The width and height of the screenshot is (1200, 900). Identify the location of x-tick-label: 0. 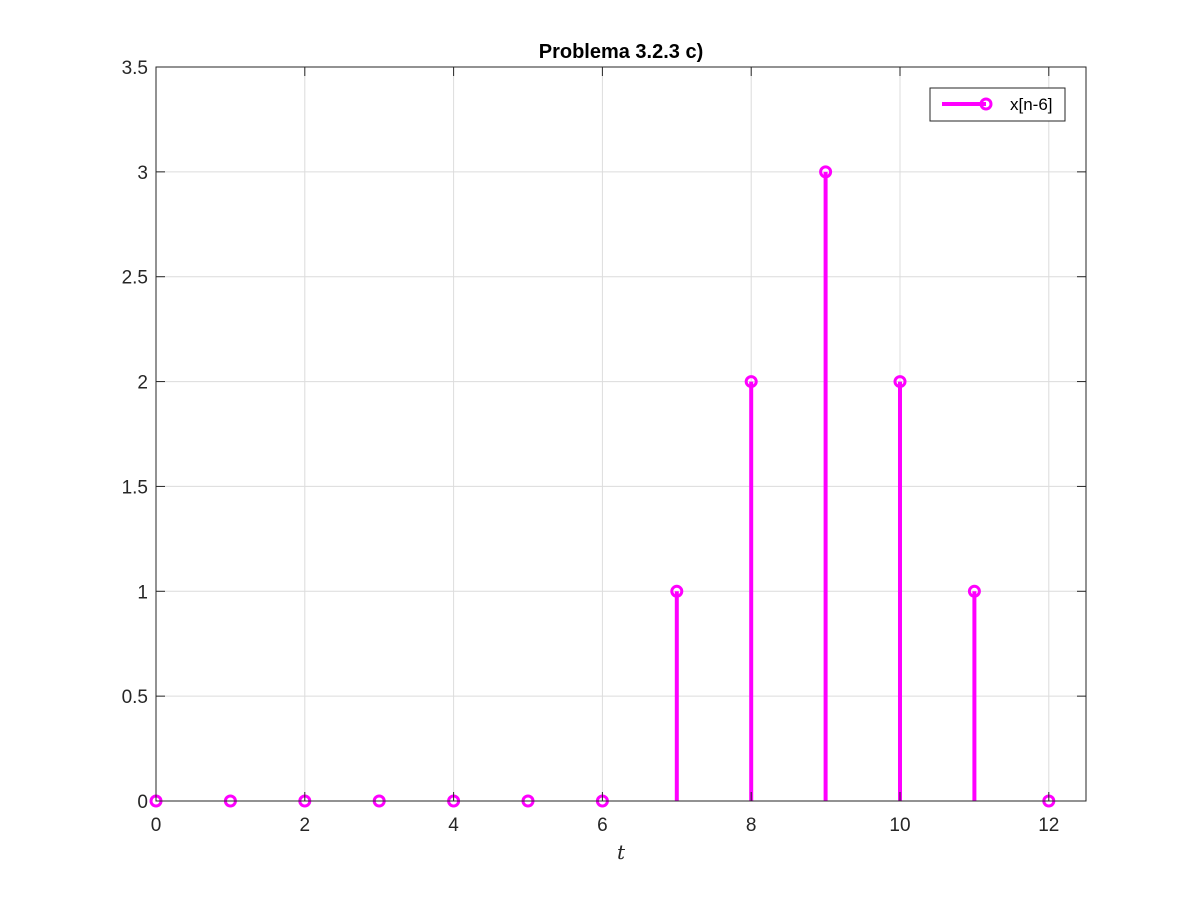
(156, 825).